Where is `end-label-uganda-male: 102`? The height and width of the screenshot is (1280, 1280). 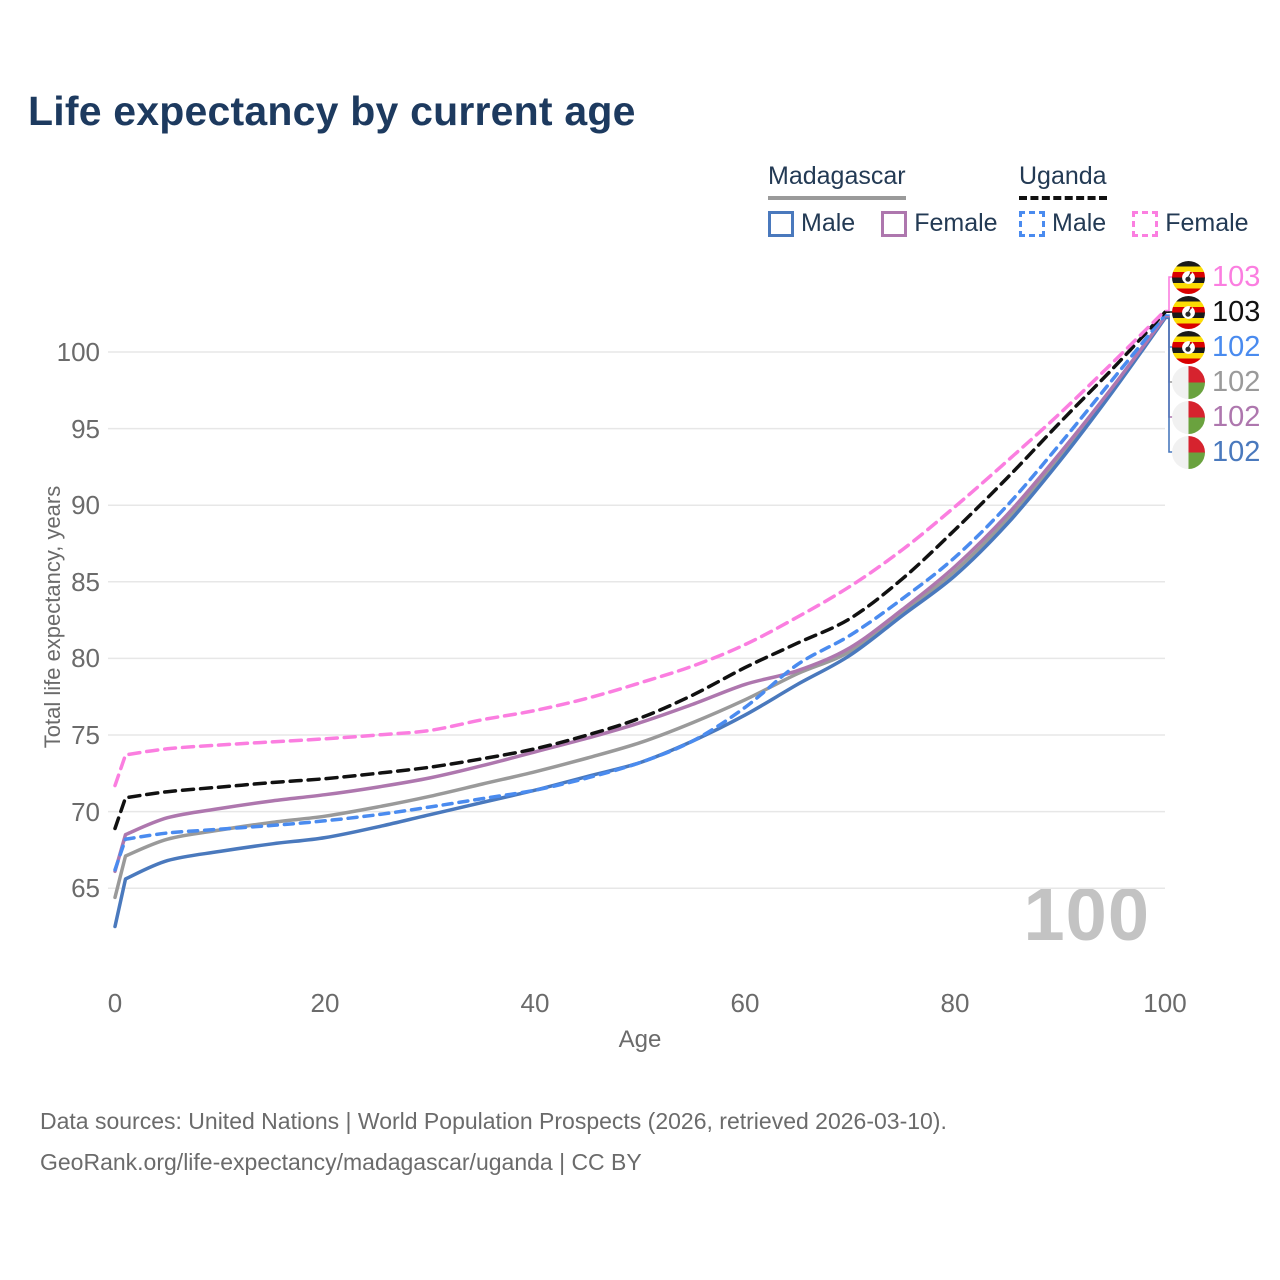
end-label-uganda-male: 102 is located at coordinates (1216, 347).